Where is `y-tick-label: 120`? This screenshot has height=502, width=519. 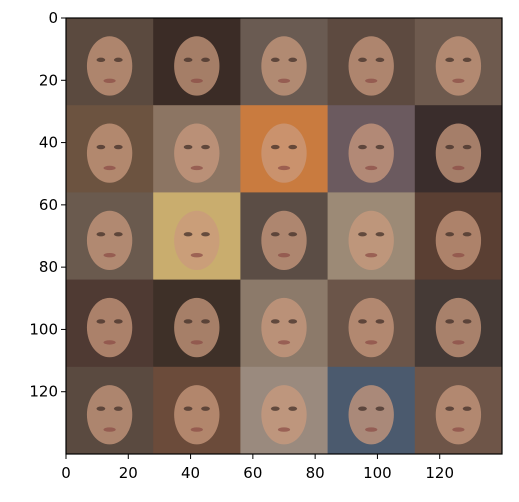 y-tick-label: 120 is located at coordinates (43, 392).